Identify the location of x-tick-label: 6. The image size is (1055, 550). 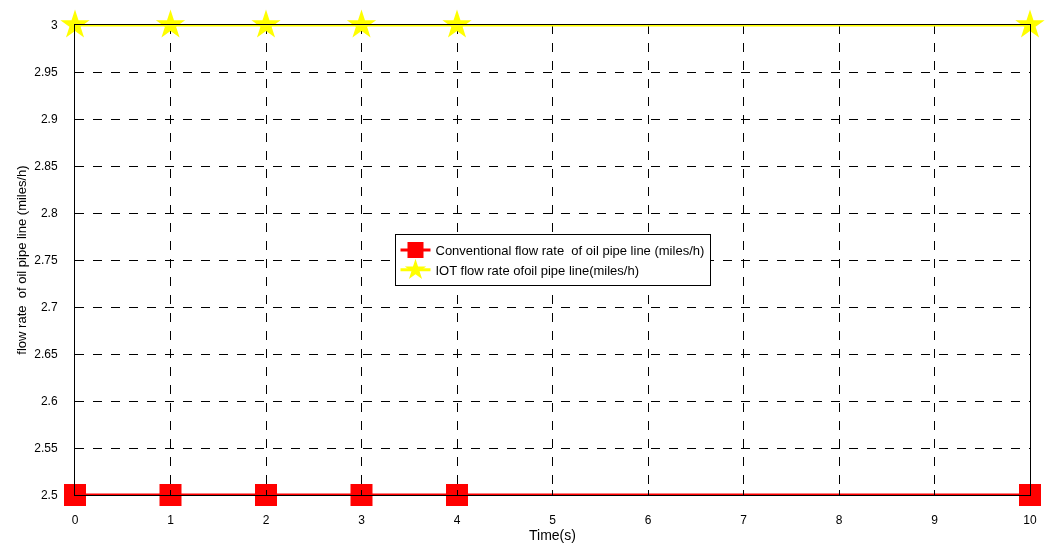
(648, 520).